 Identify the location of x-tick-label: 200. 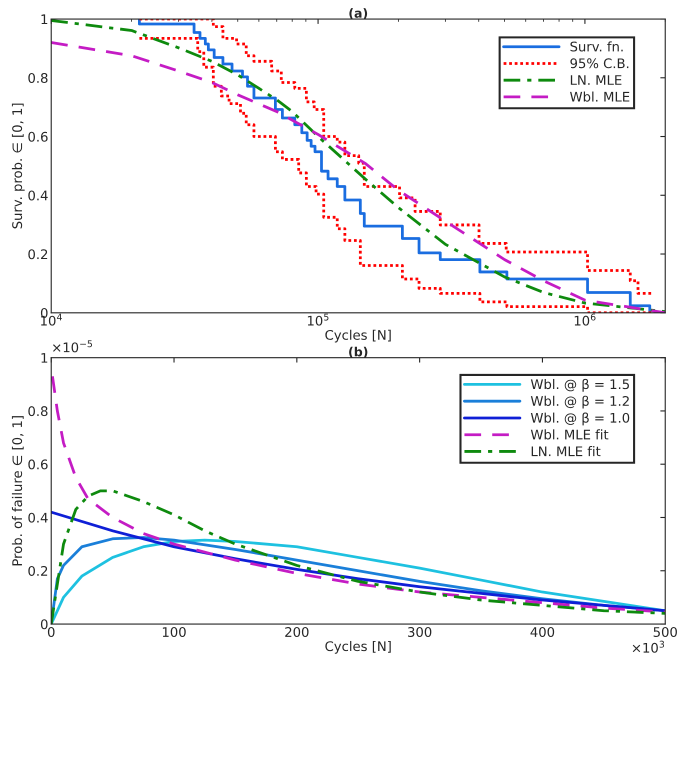
(297, 632).